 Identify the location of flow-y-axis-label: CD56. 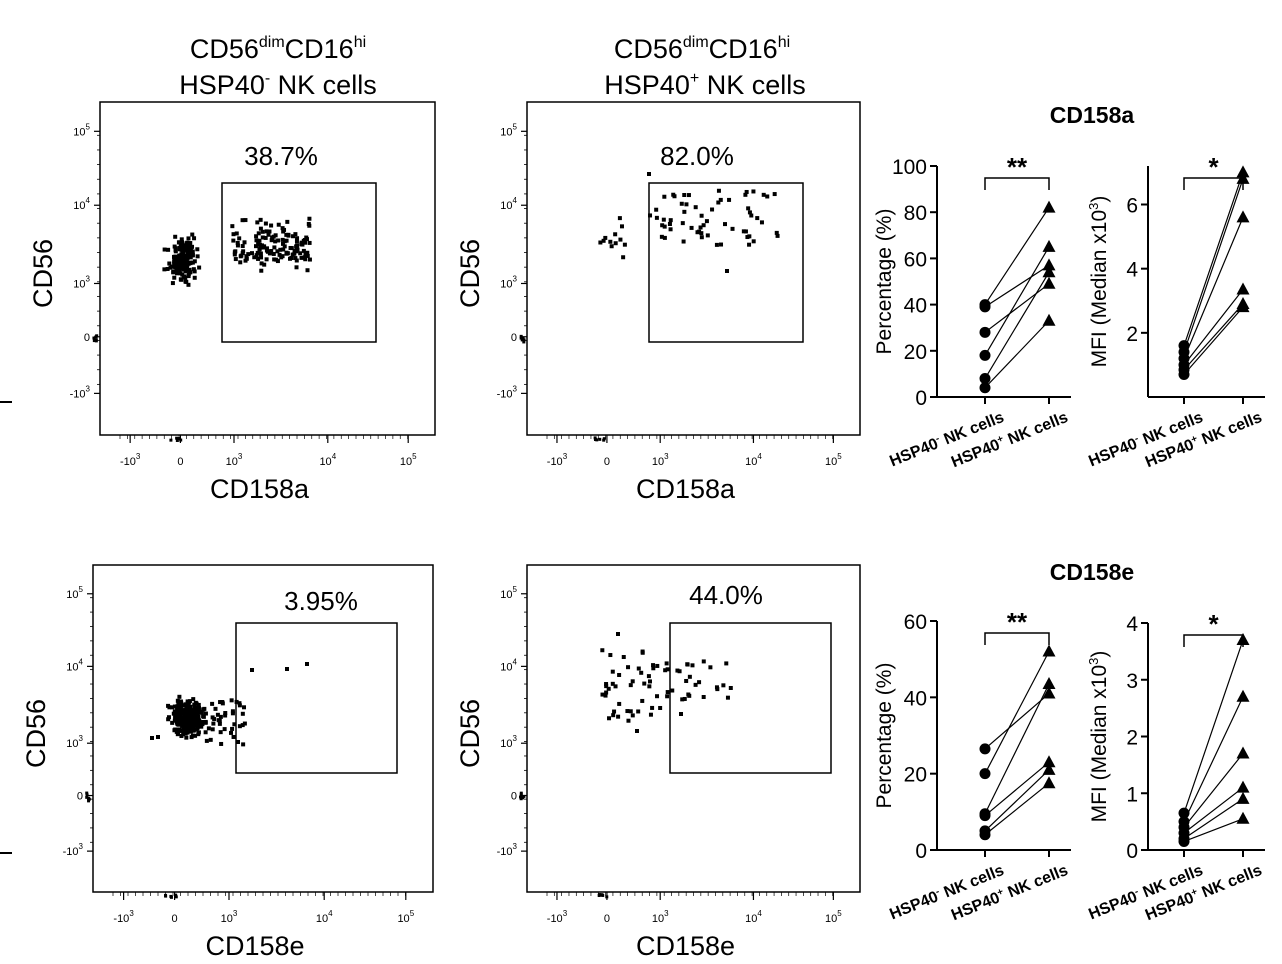
(470, 273).